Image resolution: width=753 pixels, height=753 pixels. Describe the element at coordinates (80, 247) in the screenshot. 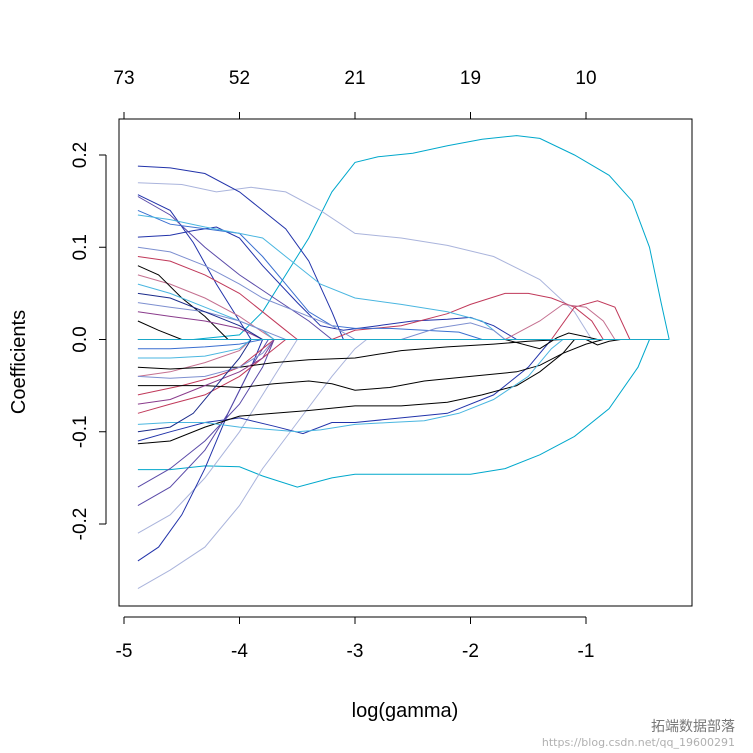

I see `y-tick-label: 0.1` at that location.